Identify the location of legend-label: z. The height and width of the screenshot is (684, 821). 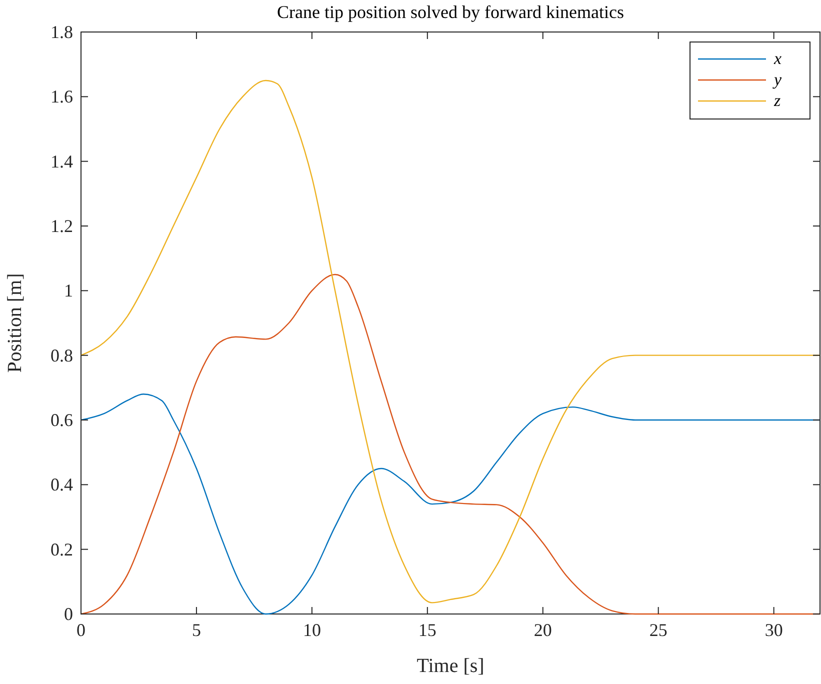
(777, 100).